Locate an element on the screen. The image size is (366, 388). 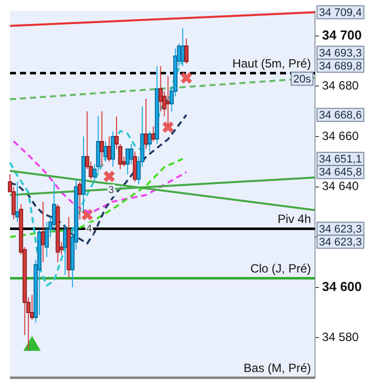
y-tick-label: 34 660 is located at coordinates (341, 135).